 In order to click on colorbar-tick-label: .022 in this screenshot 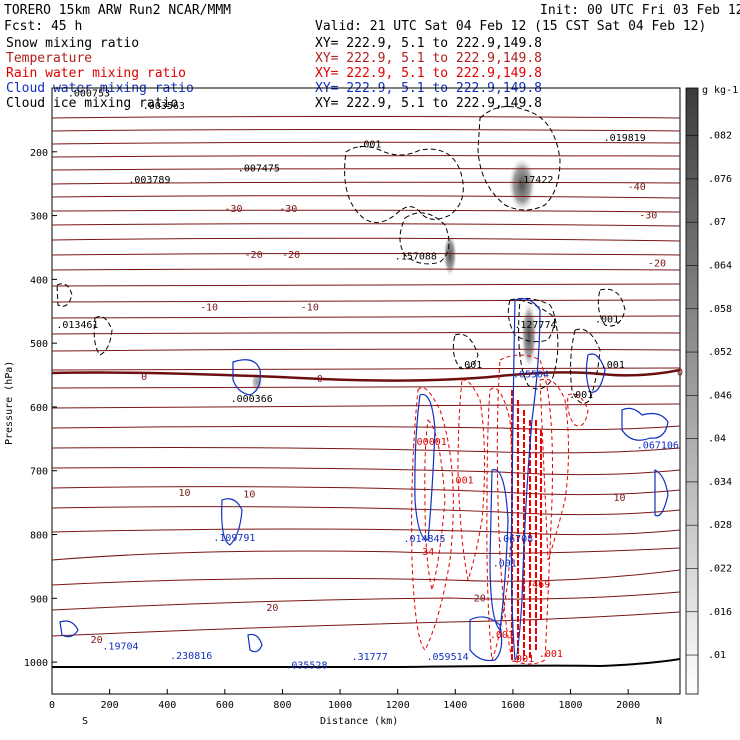, I will do `click(720, 568)`.